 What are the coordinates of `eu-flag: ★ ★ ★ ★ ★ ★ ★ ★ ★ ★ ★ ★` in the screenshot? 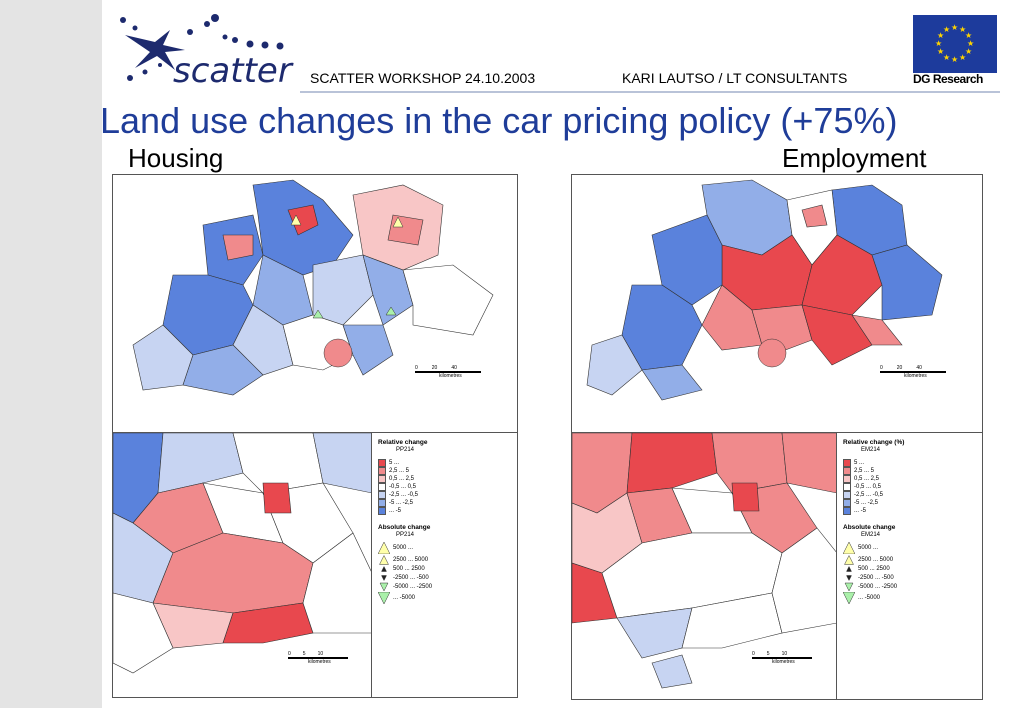 It's located at (955, 44).